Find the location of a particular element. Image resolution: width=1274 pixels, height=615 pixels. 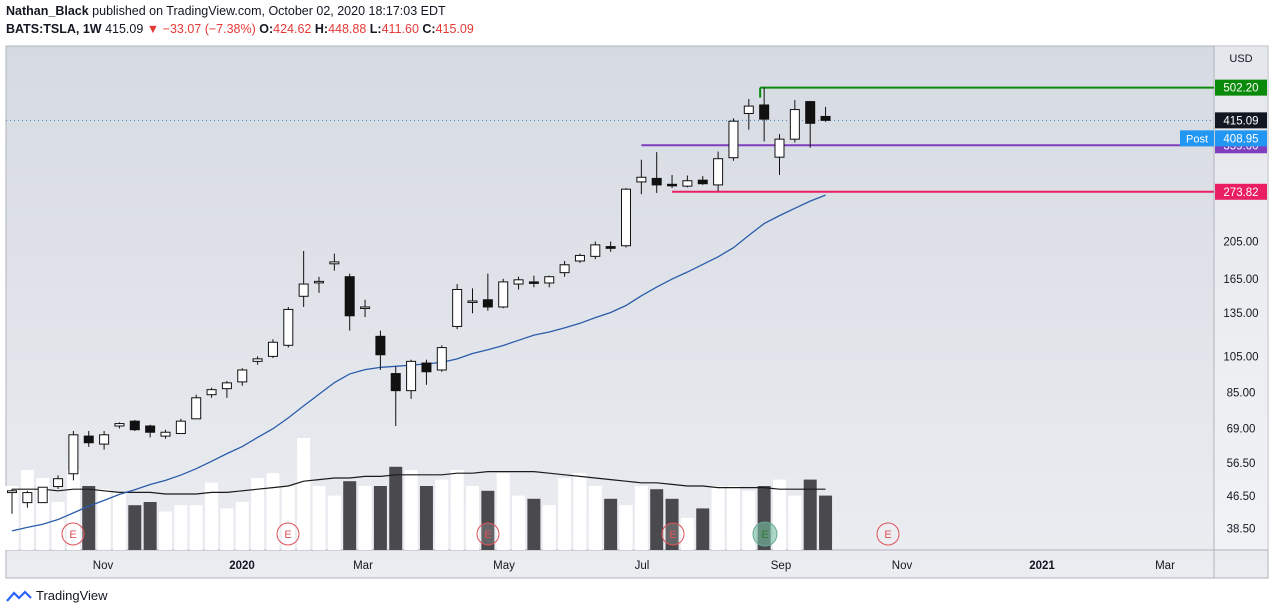

y-tick-label: 56.50 is located at coordinates (1241, 464).